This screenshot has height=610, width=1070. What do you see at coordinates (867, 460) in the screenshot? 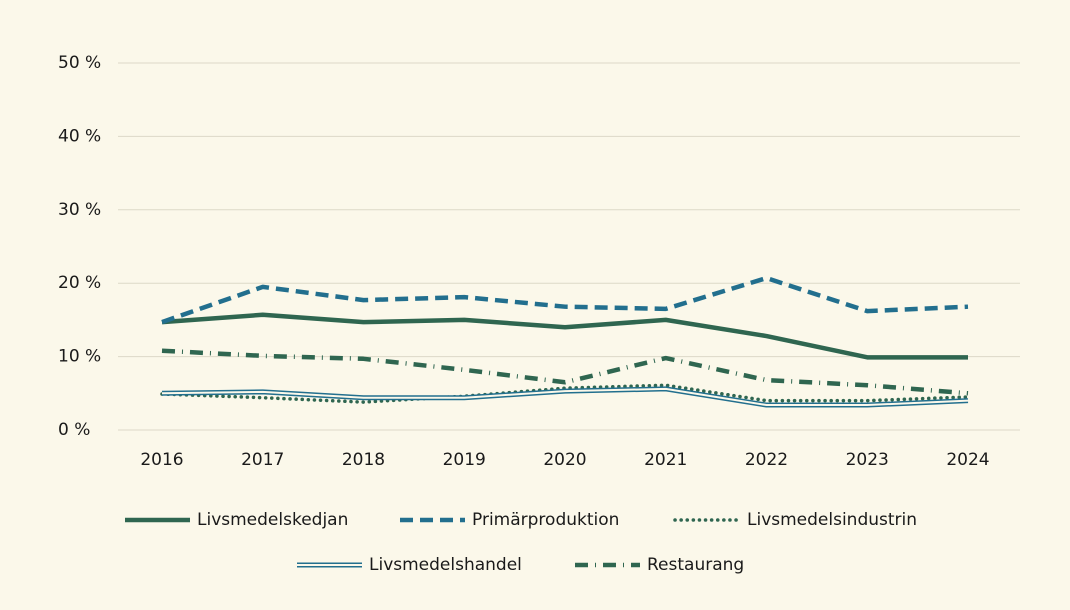
I see `x-tick-label: 2023` at bounding box center [867, 460].